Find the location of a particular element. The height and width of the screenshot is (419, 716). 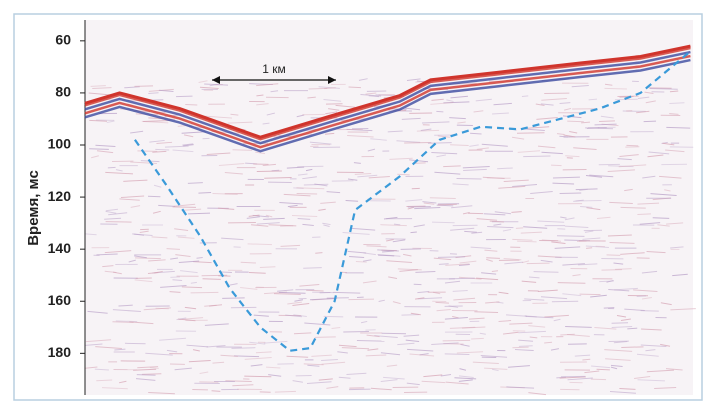

y-tick-label: 160 is located at coordinates (60, 300).